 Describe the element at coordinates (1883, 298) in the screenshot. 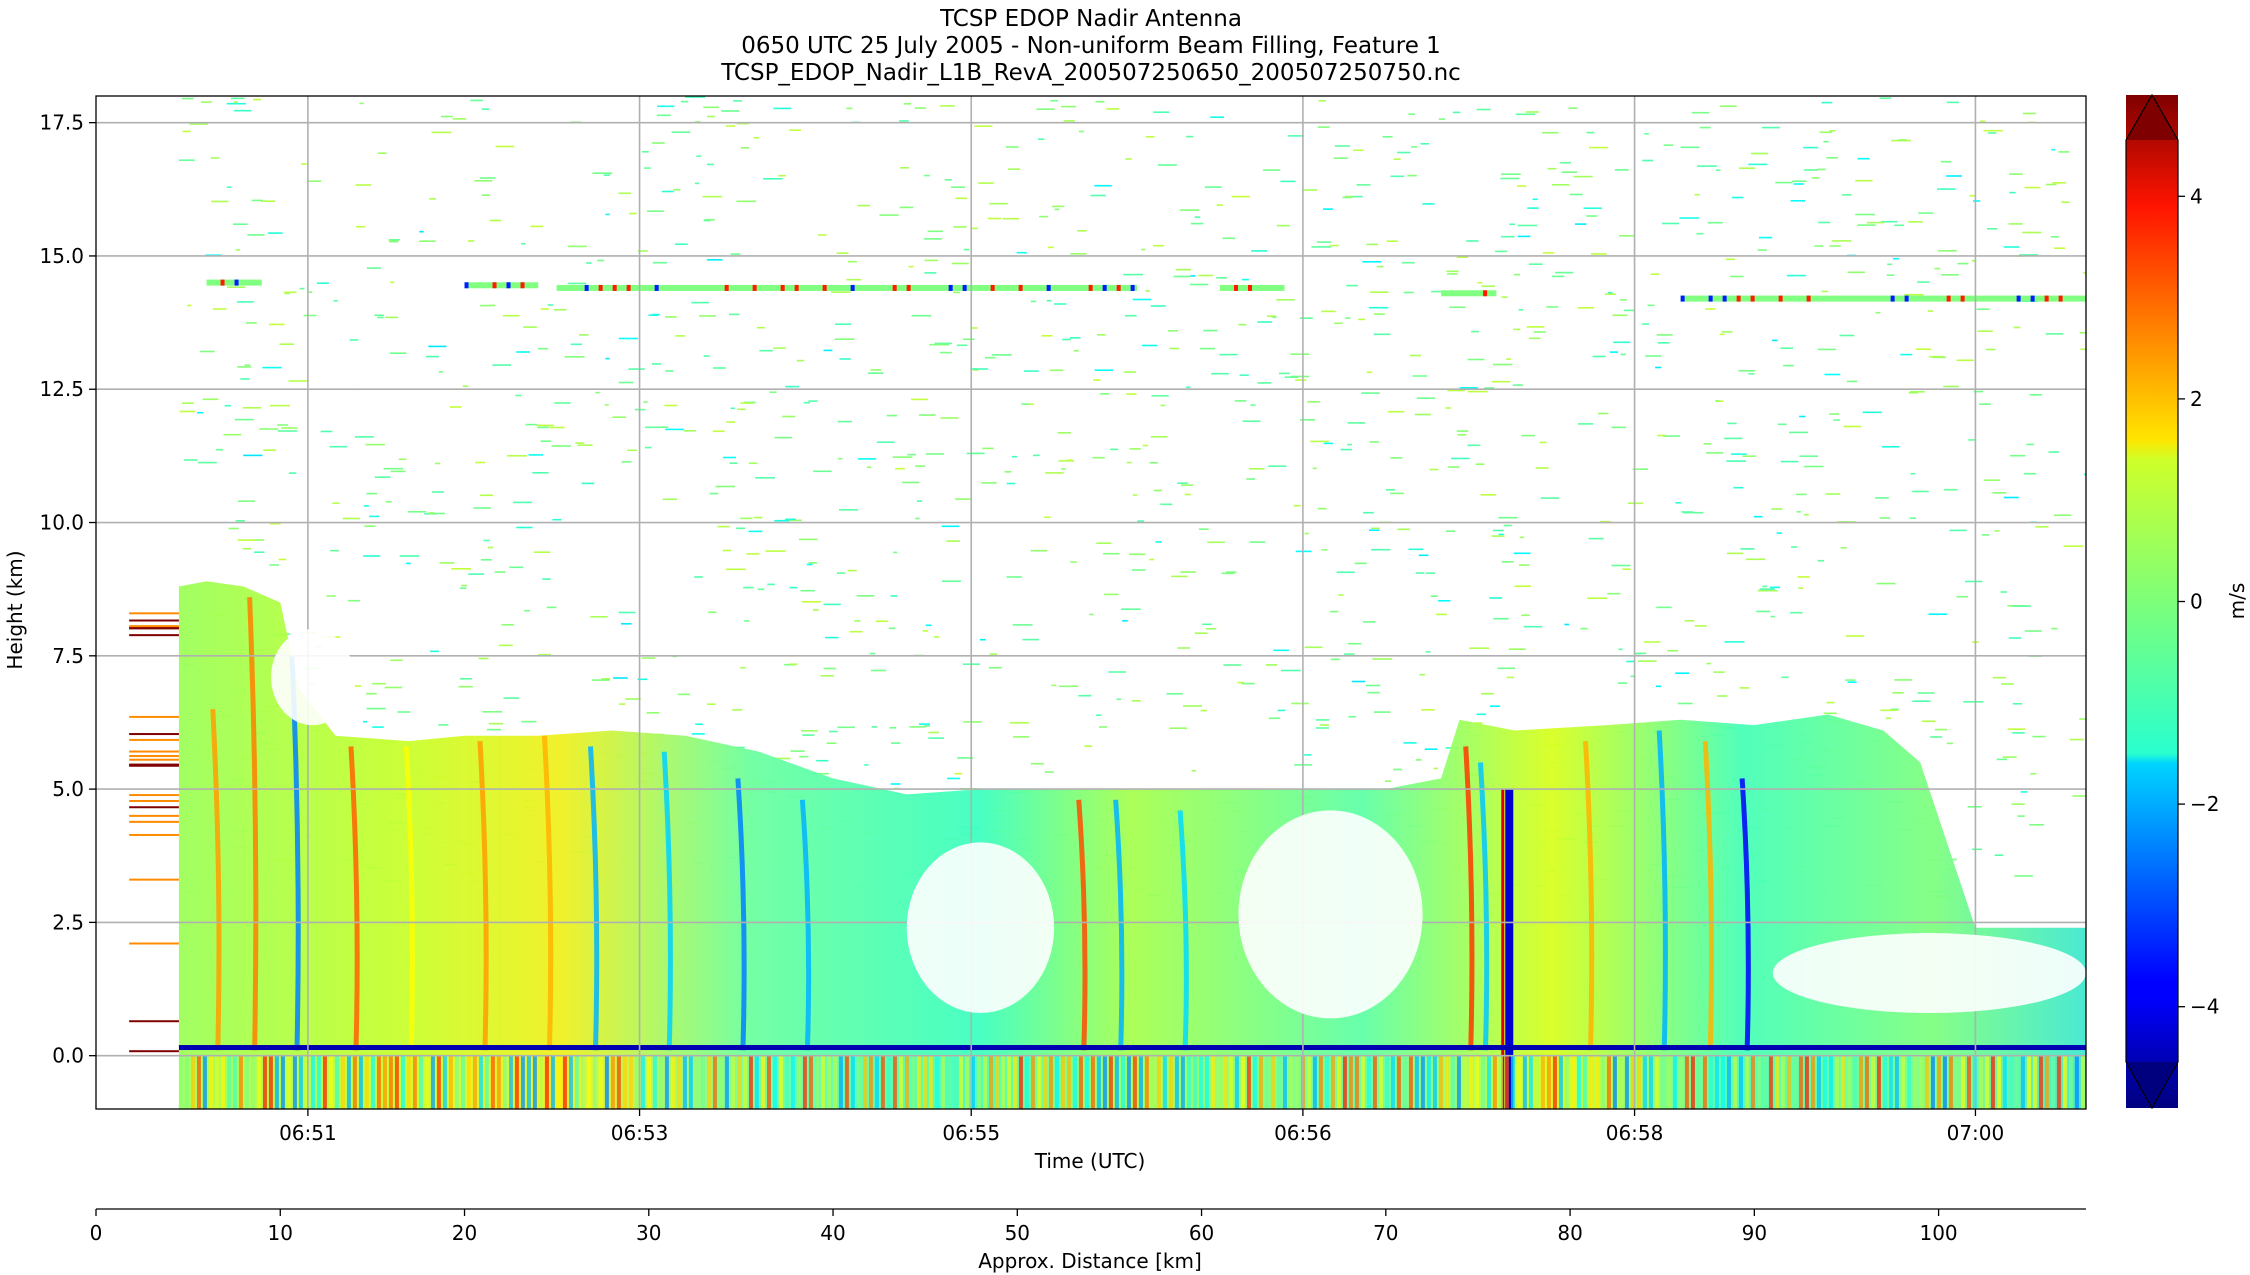

I see `anvil-segment` at that location.